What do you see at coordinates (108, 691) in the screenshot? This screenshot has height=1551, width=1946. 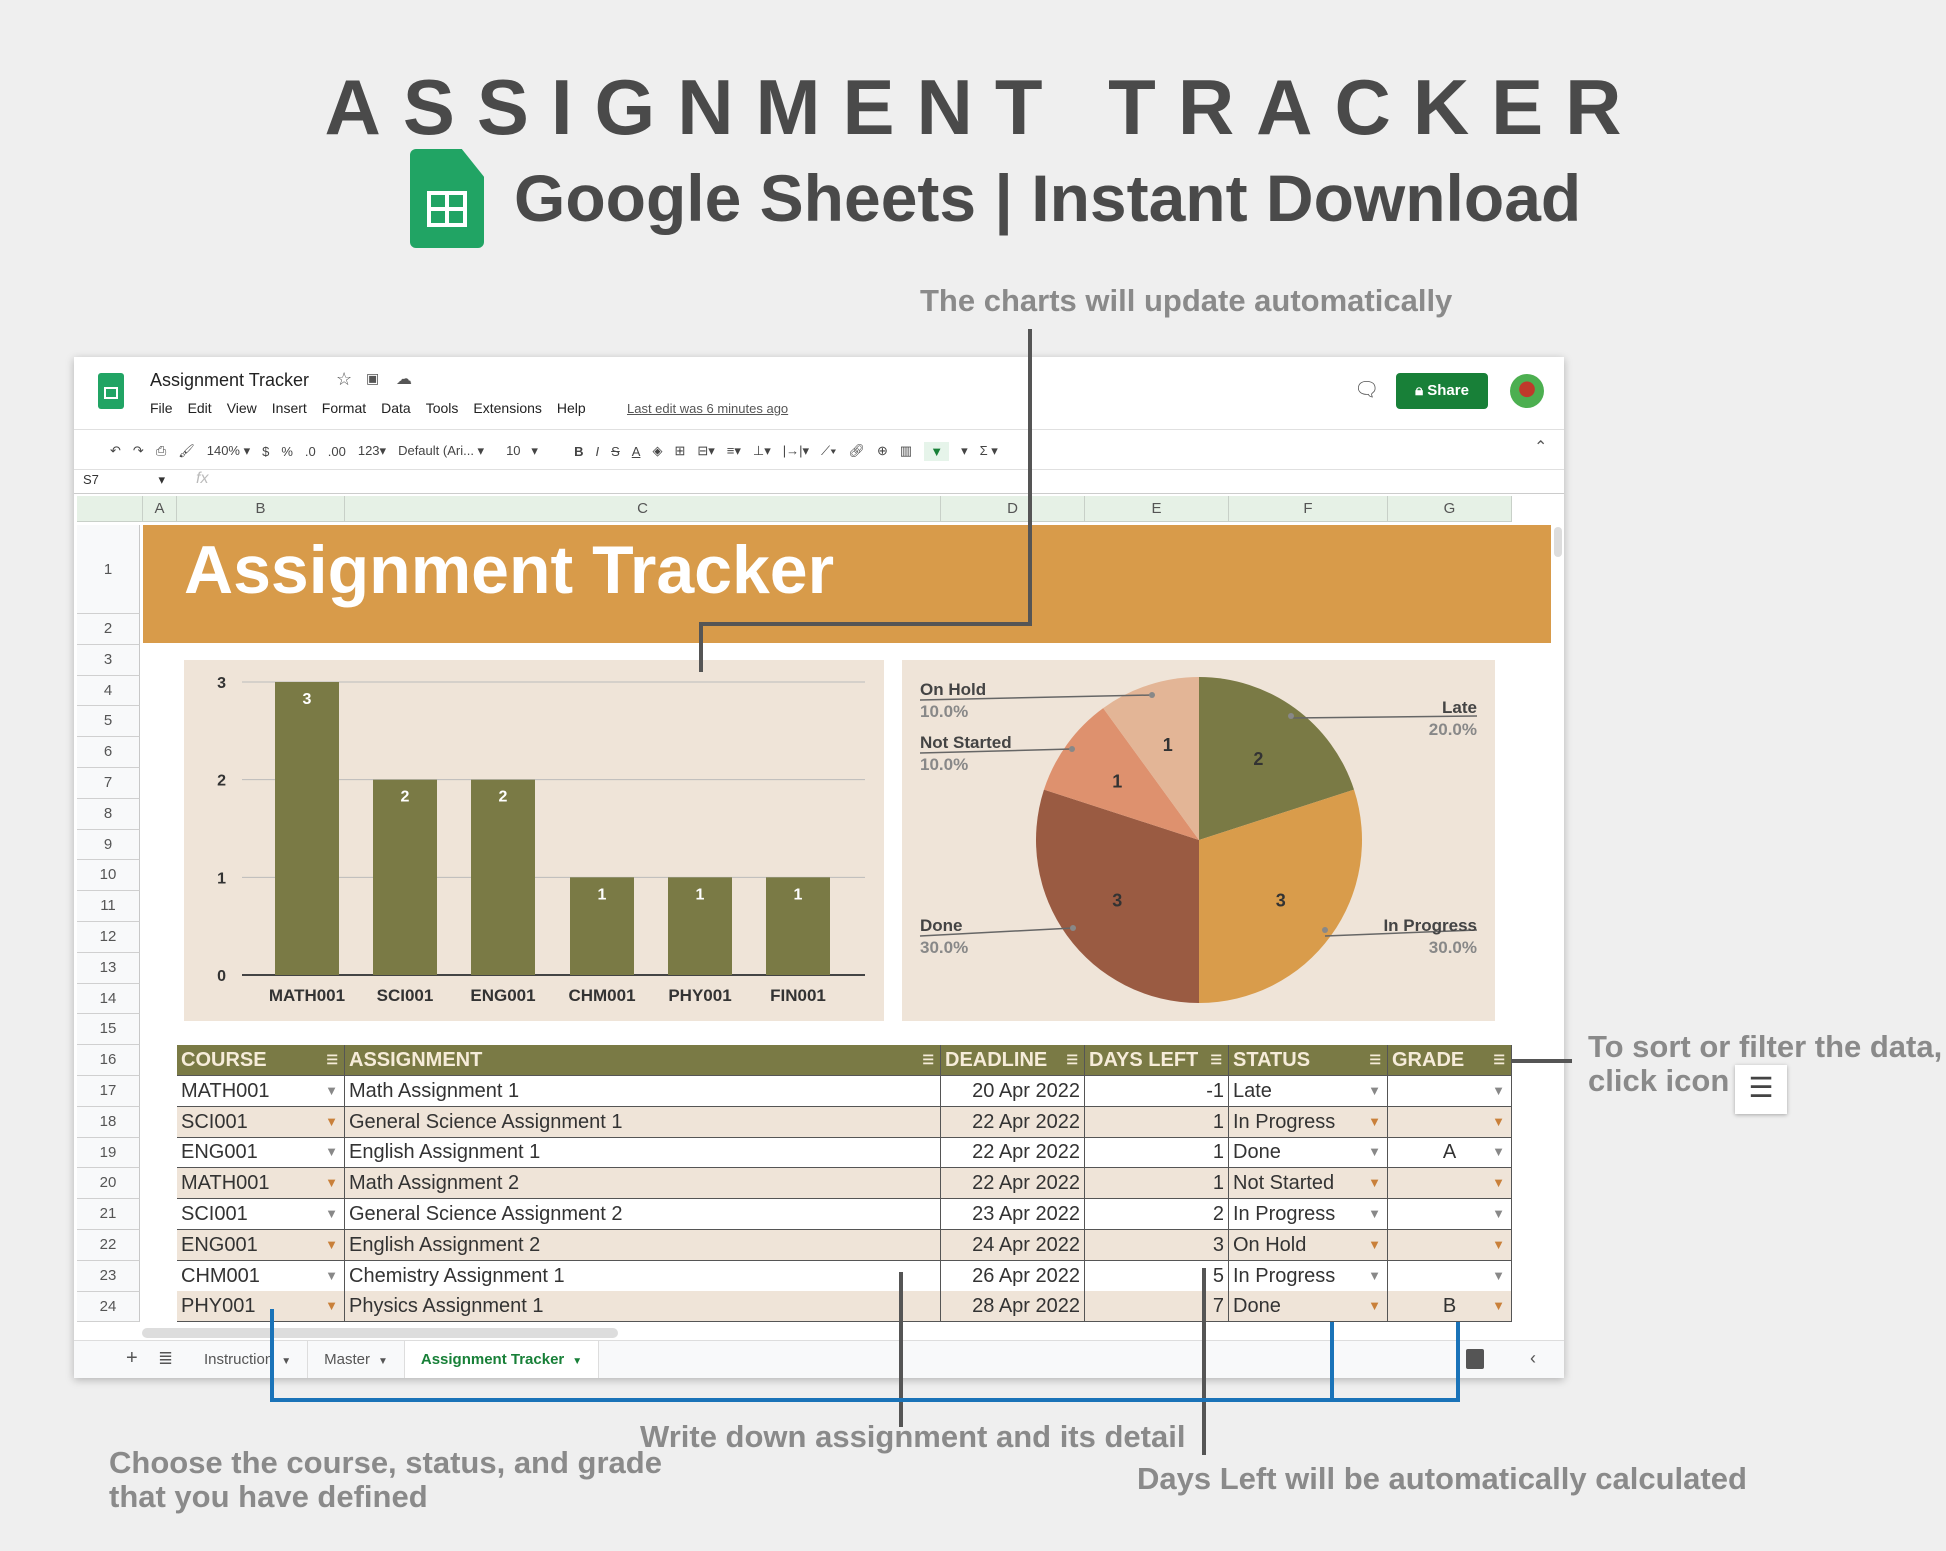 I see `row-header-4: 4` at bounding box center [108, 691].